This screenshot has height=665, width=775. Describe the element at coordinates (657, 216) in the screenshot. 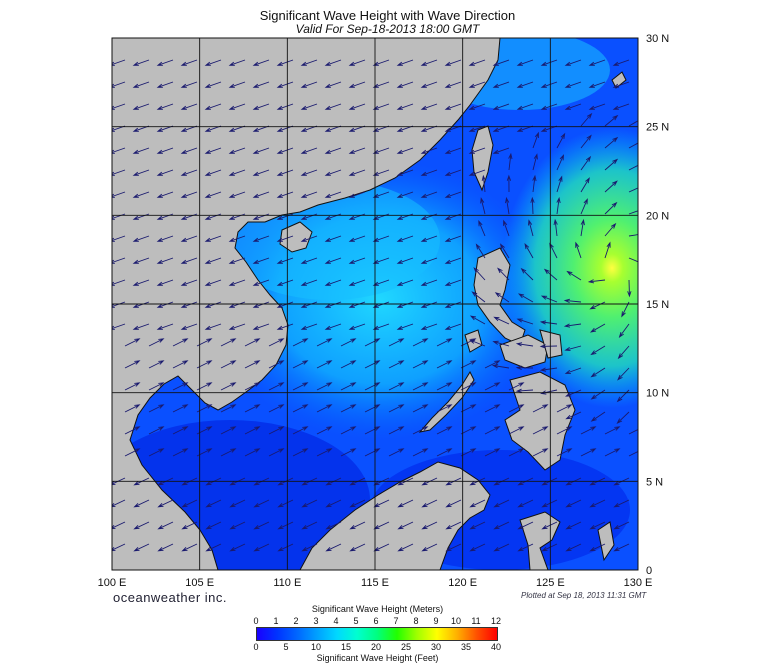

I see `lat-tick-label: 20 N` at that location.